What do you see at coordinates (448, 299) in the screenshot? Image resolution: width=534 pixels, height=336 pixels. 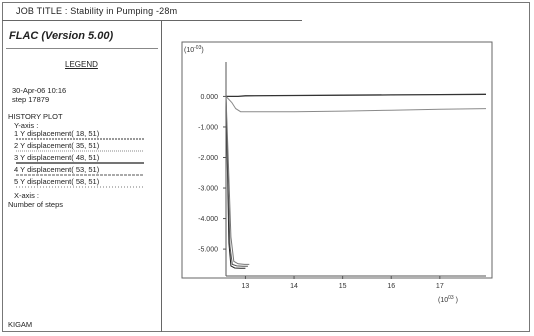 I see `x-scale-label: (1003 )` at bounding box center [448, 299].